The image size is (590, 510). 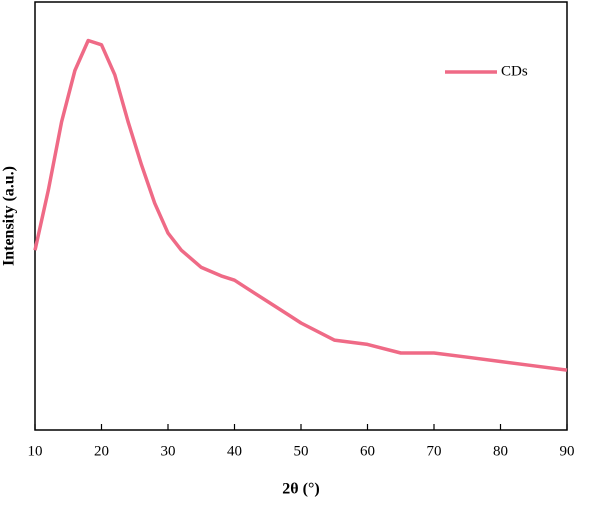 I want to click on x-tick-label: 50, so click(x=301, y=451).